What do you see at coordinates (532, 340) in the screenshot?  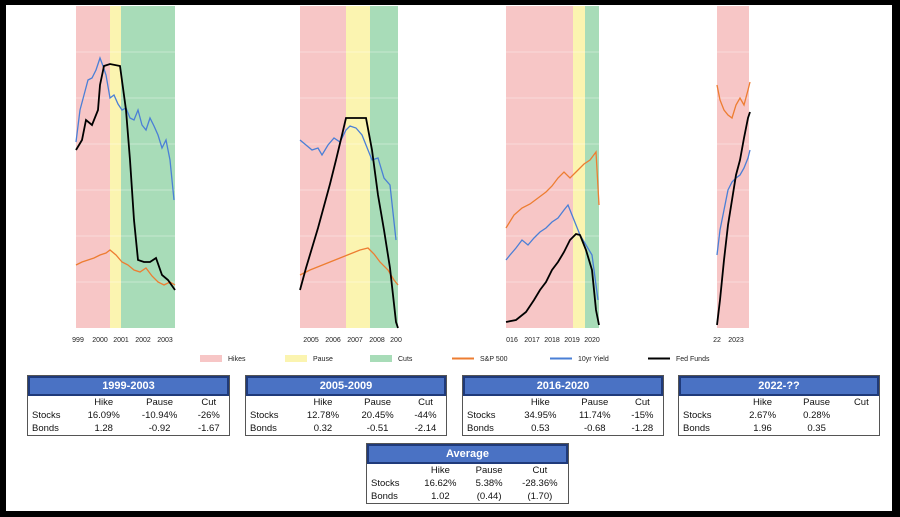 I see `x-tick-label: 2017` at bounding box center [532, 340].